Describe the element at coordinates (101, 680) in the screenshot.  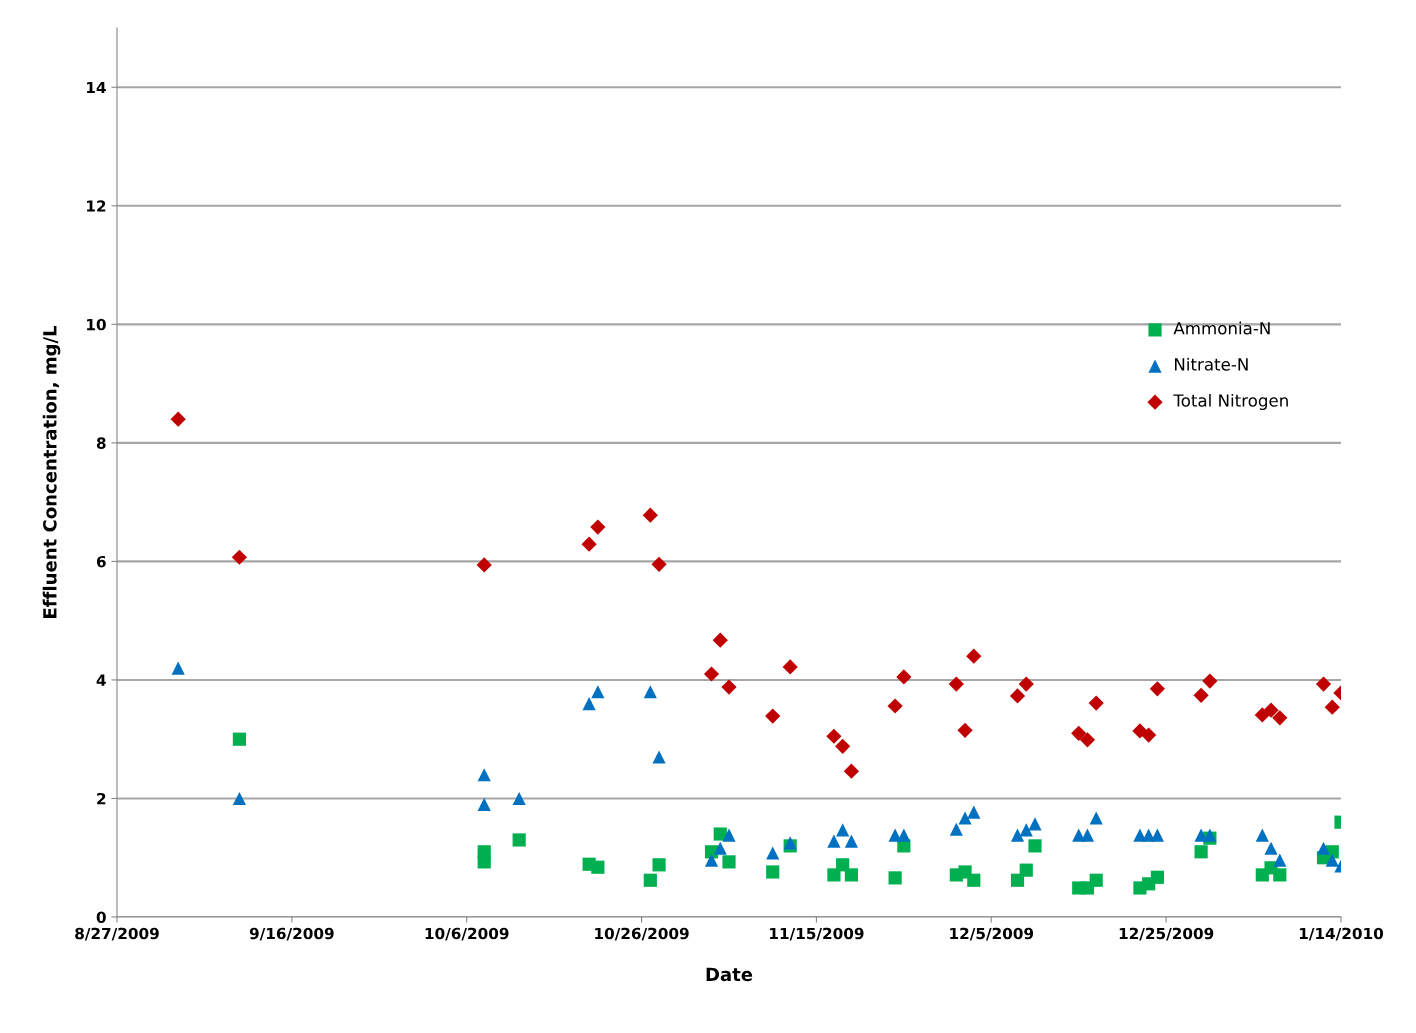
I see `y-tick-label: 4` at that location.